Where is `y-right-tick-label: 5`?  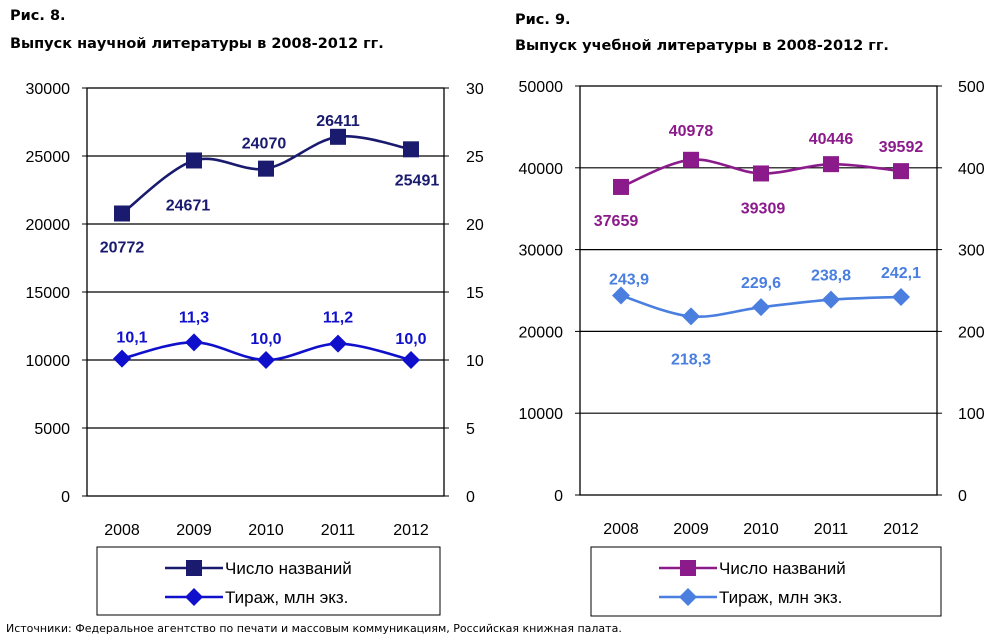
y-right-tick-label: 5 is located at coordinates (470, 429).